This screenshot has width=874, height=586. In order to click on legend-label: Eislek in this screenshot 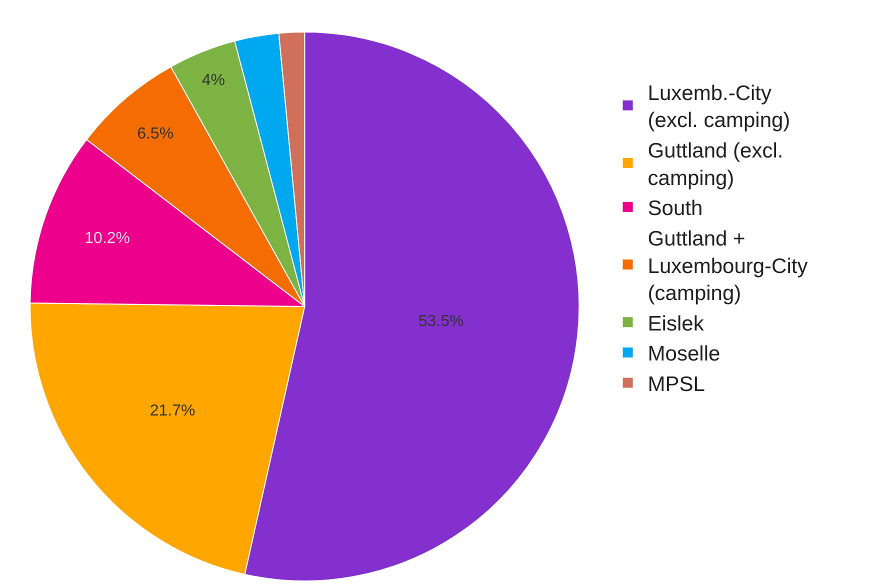, I will do `click(676, 324)`.